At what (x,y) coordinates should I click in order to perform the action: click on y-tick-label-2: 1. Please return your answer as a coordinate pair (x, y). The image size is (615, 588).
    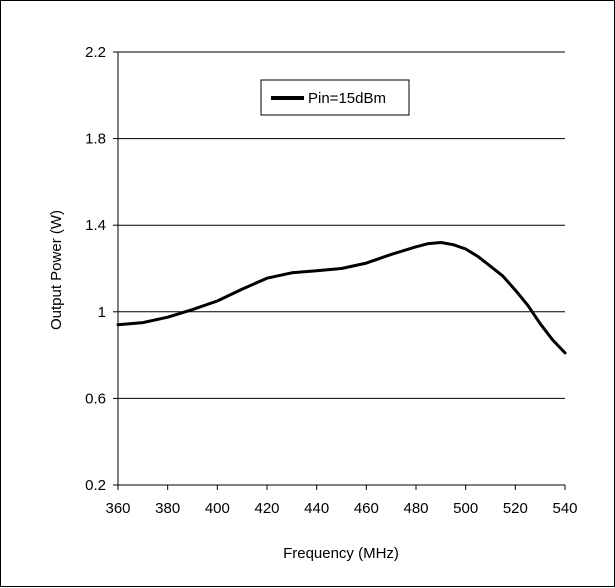
    Looking at the image, I should click on (102, 312).